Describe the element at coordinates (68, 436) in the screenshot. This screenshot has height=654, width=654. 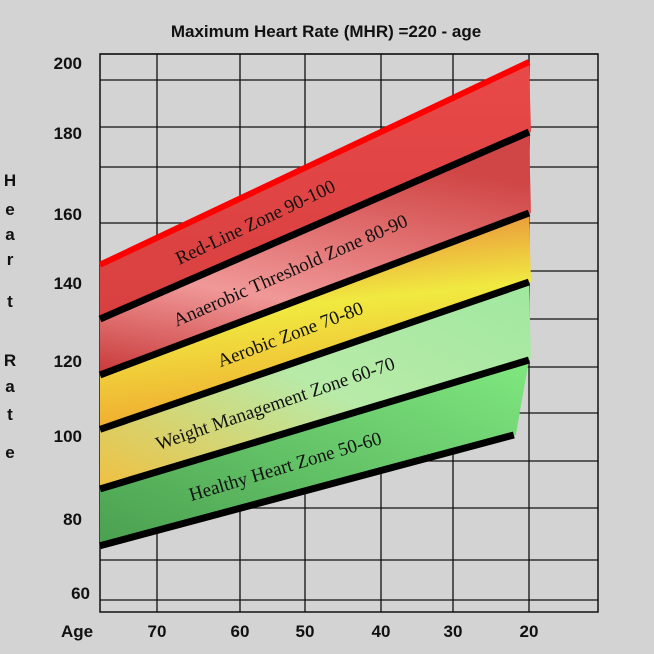
I see `y-tick-label: 100` at that location.